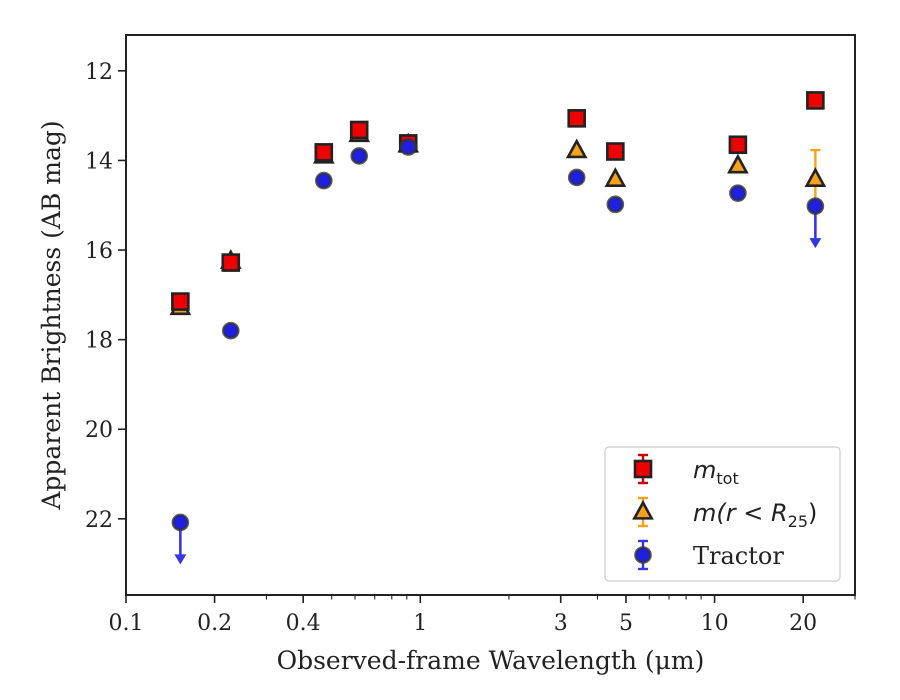 The width and height of the screenshot is (900, 700). I want to click on x-axis-label: Observed-frame Wavelength (μm), so click(491, 660).